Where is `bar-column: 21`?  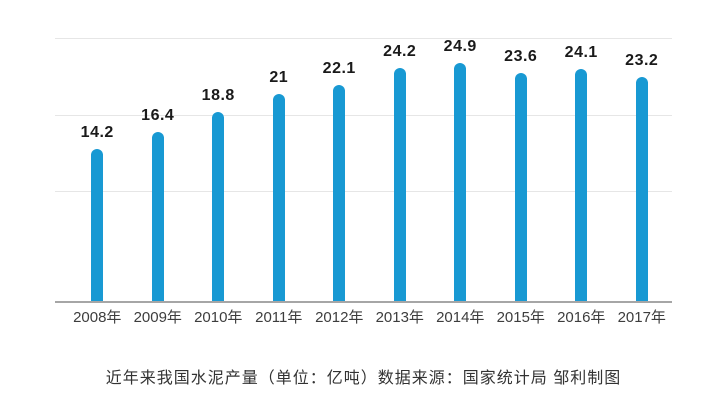 bar-column: 21 is located at coordinates (279, 150).